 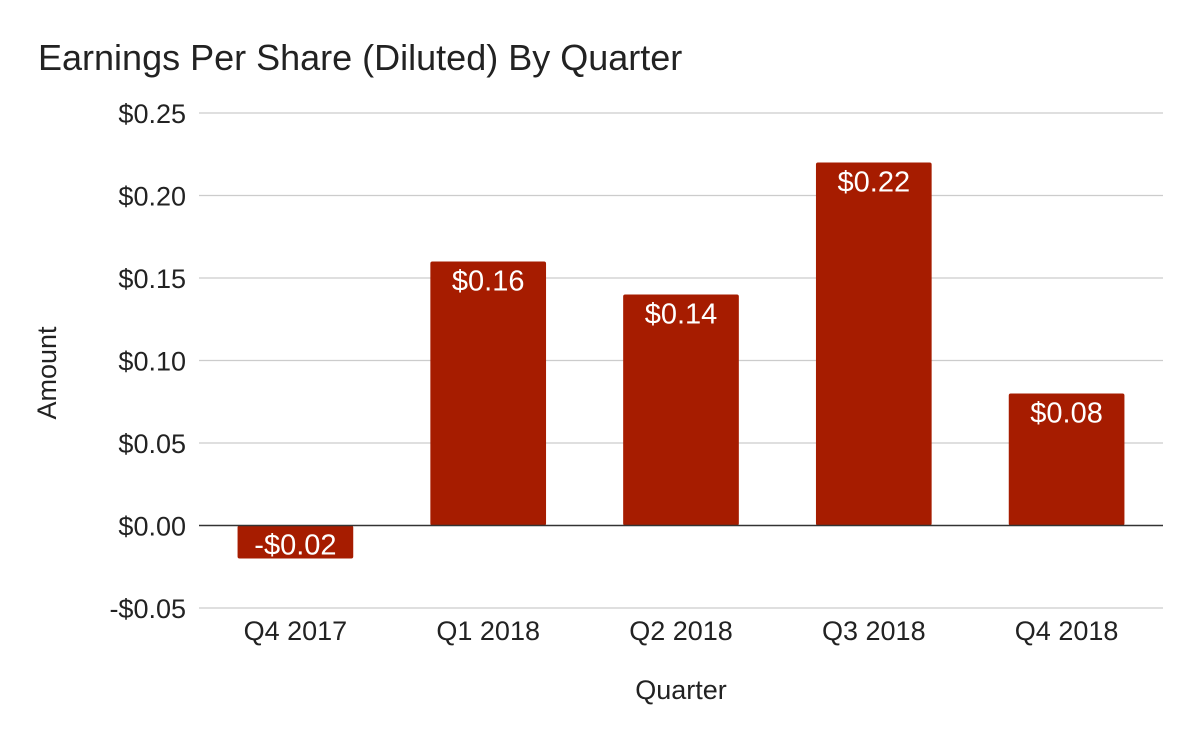 I want to click on y-tick-label: $0.05, so click(x=152, y=444).